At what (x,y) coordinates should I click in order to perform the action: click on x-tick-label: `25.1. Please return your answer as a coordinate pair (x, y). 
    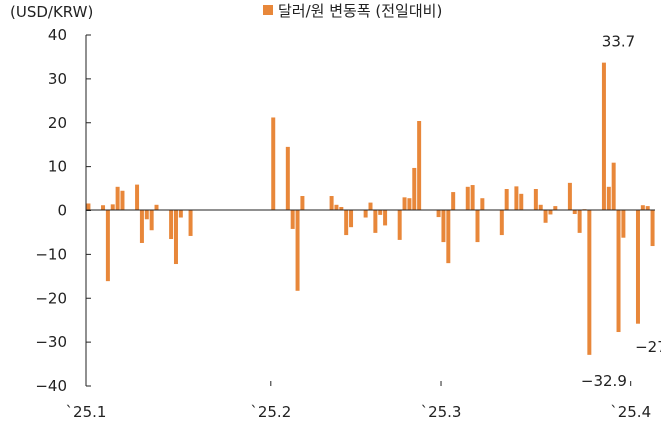
    Looking at the image, I should click on (86, 412).